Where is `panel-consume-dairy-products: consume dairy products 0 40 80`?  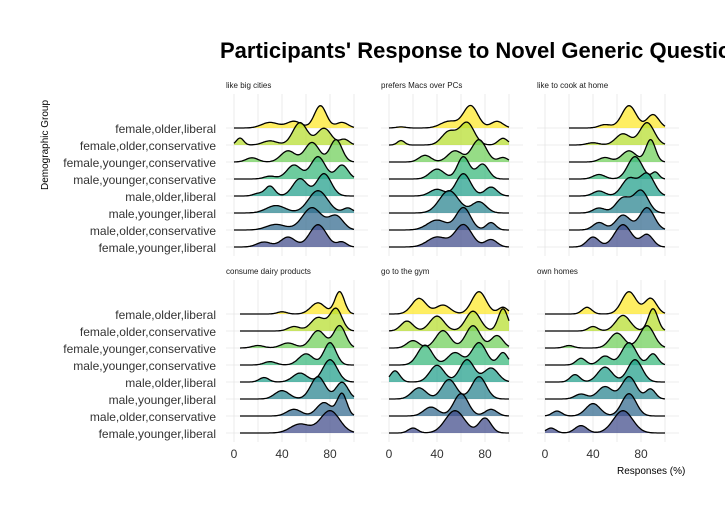
panel-consume-dairy-products: consume dairy products 0 40 80 is located at coordinates (297, 364).